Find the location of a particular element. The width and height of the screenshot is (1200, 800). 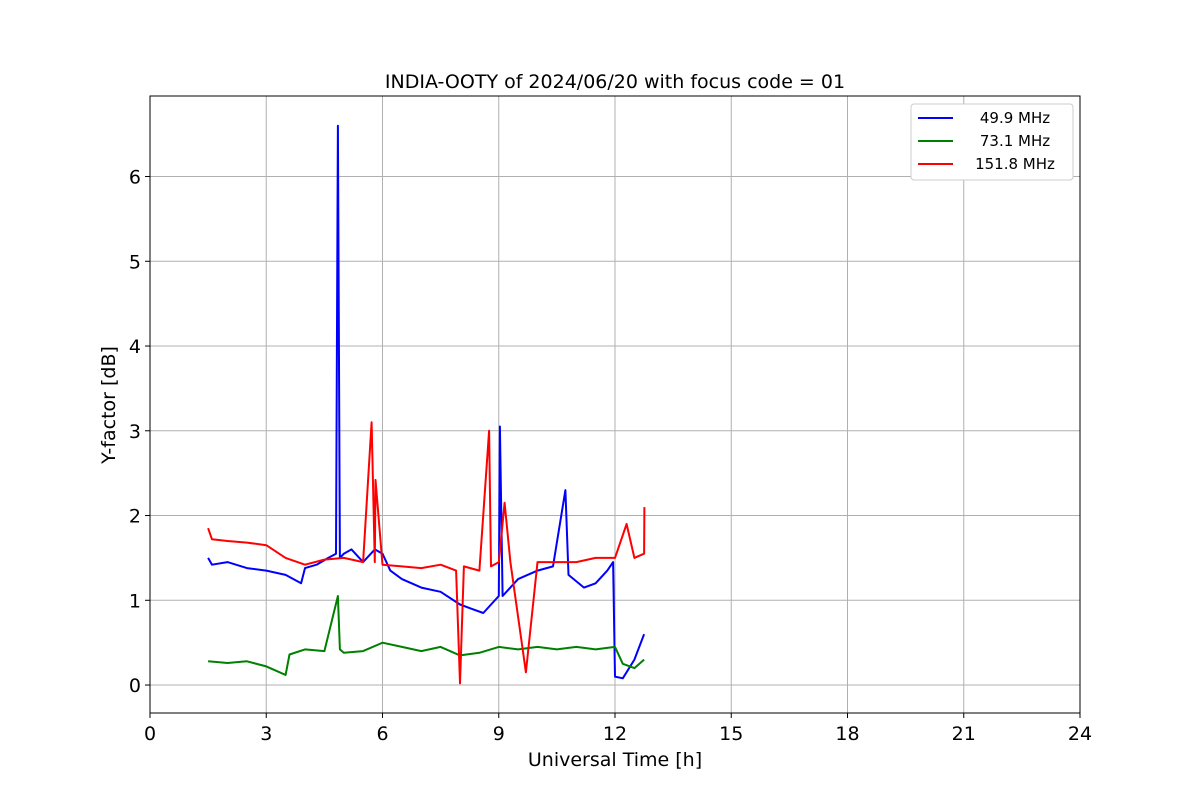

x-tick-label: 21 is located at coordinates (964, 734).